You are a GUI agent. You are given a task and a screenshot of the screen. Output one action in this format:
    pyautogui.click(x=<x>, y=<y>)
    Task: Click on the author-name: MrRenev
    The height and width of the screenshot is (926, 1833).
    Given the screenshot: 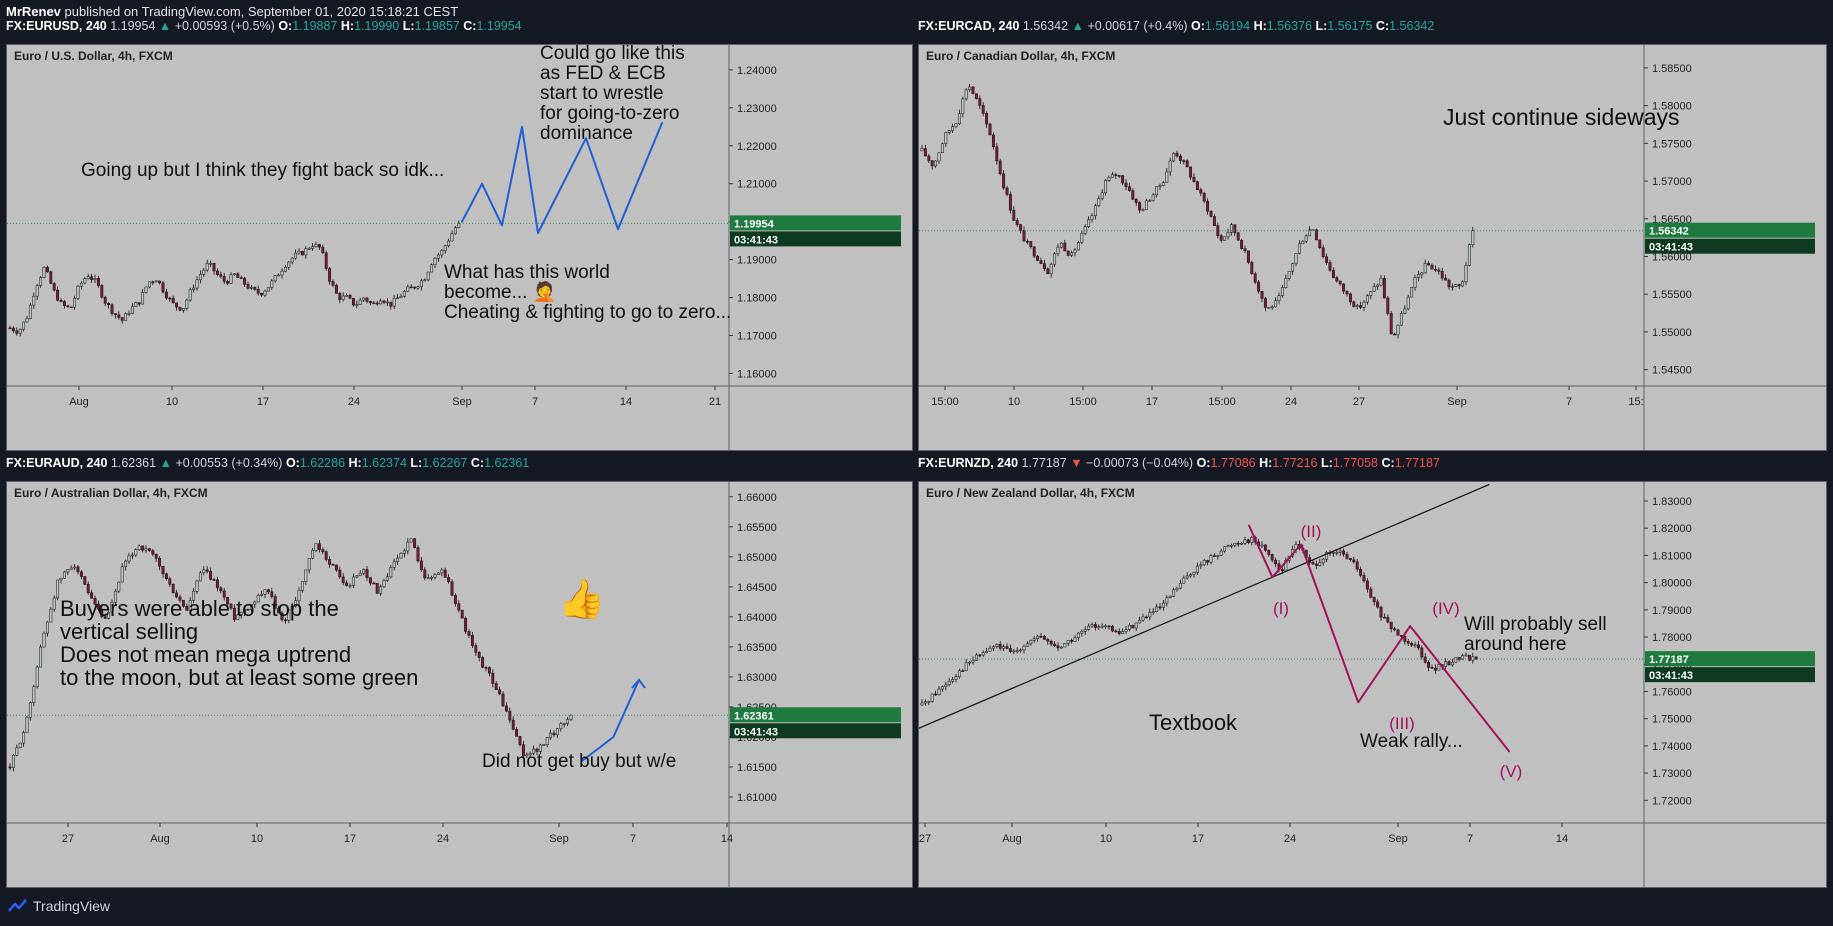 What is the action you would take?
    pyautogui.click(x=33, y=11)
    